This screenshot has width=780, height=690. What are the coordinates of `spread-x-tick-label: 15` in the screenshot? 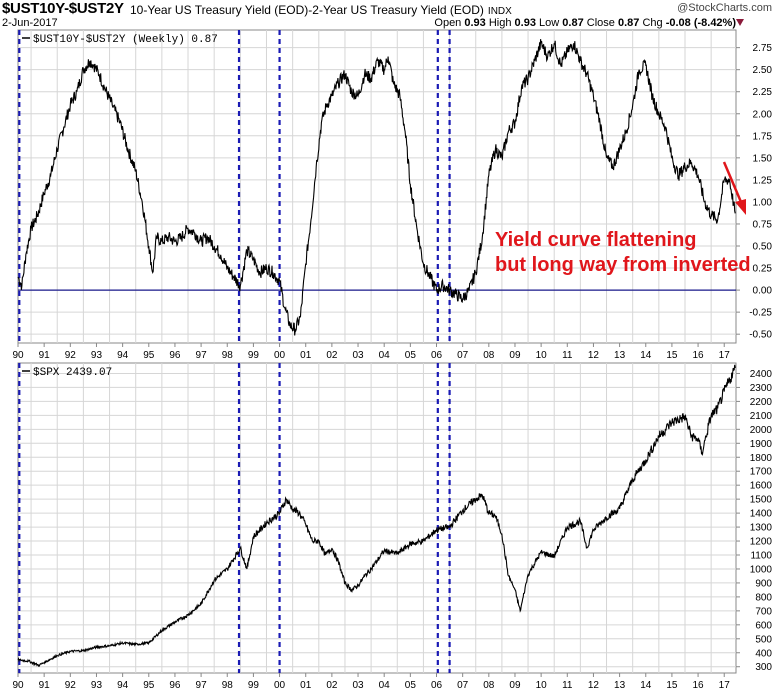 It's located at (672, 355).